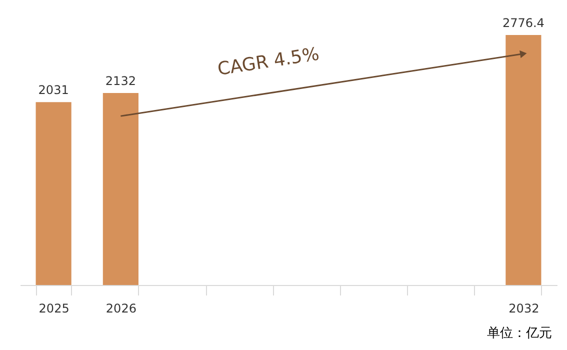 This screenshot has width=567, height=350. Describe the element at coordinates (523, 23) in the screenshot. I see `data-label: 2776.4` at that location.